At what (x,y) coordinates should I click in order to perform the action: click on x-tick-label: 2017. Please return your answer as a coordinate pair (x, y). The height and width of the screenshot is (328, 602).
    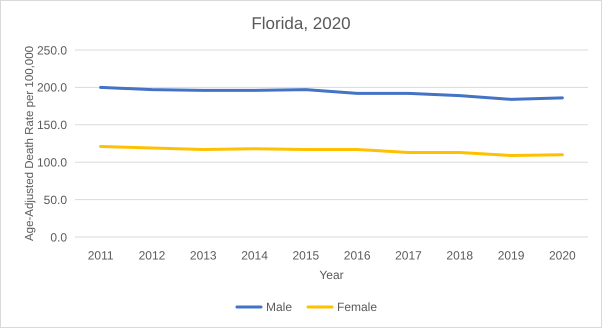
    Looking at the image, I should click on (408, 255).